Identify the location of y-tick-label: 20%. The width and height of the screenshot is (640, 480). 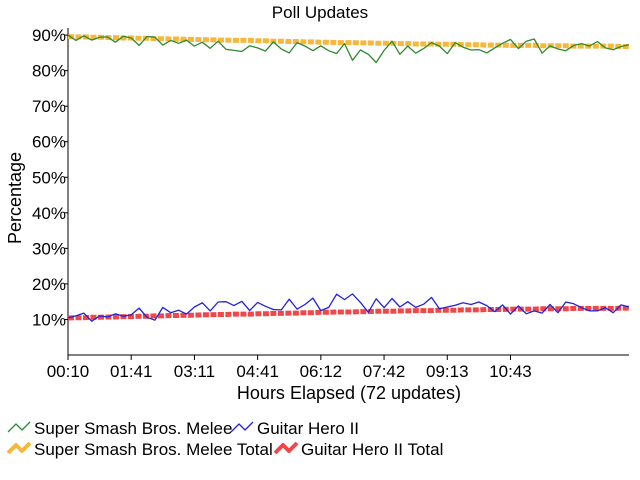
(49, 284).